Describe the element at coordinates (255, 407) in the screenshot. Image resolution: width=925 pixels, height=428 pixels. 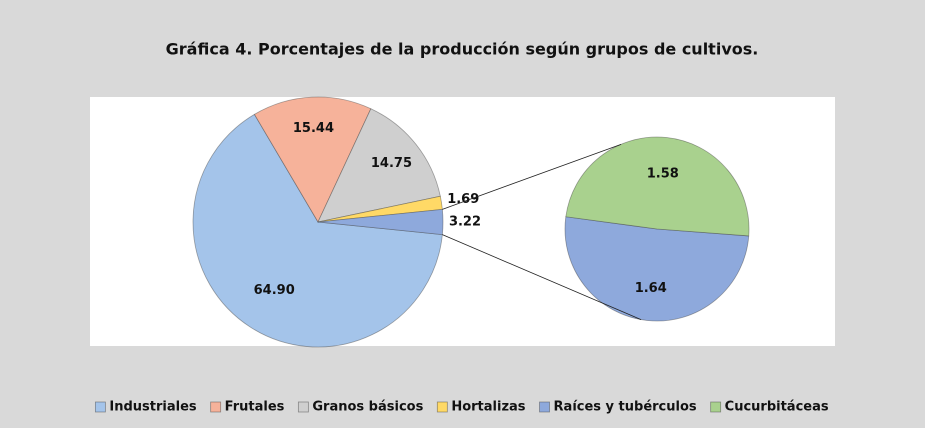
I see `legend-label: Frutales` at that location.